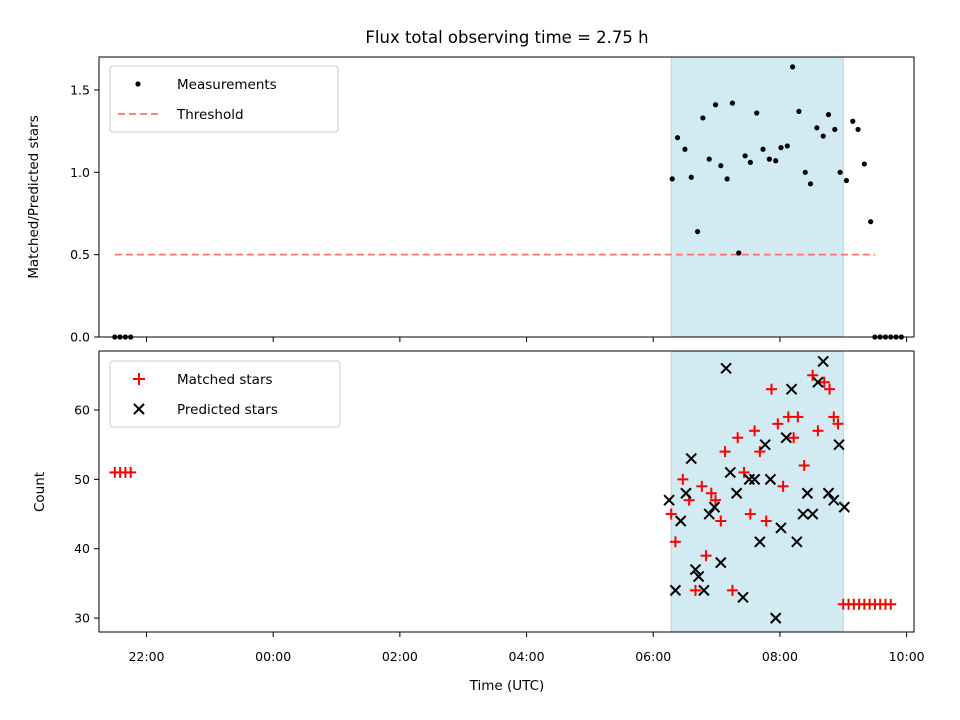  I want to click on bottom-x-tick-label: 06:00, so click(653, 656).